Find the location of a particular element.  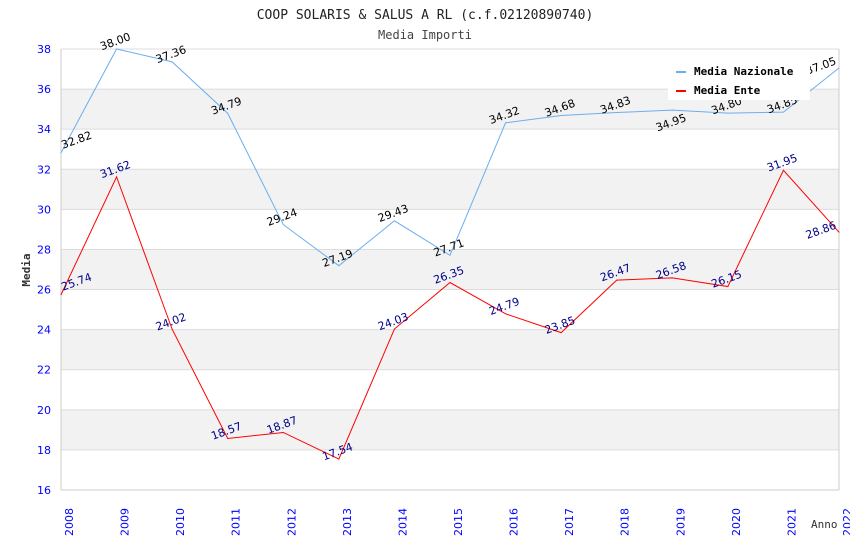

x-tick-label: 2012 is located at coordinates (291, 522).